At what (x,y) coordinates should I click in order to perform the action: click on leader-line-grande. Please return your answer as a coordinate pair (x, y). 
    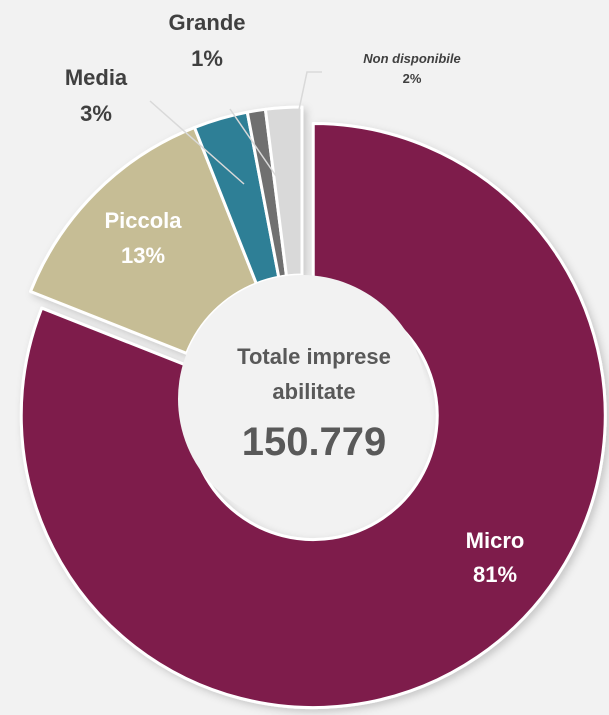
    Looking at the image, I should click on (253, 142).